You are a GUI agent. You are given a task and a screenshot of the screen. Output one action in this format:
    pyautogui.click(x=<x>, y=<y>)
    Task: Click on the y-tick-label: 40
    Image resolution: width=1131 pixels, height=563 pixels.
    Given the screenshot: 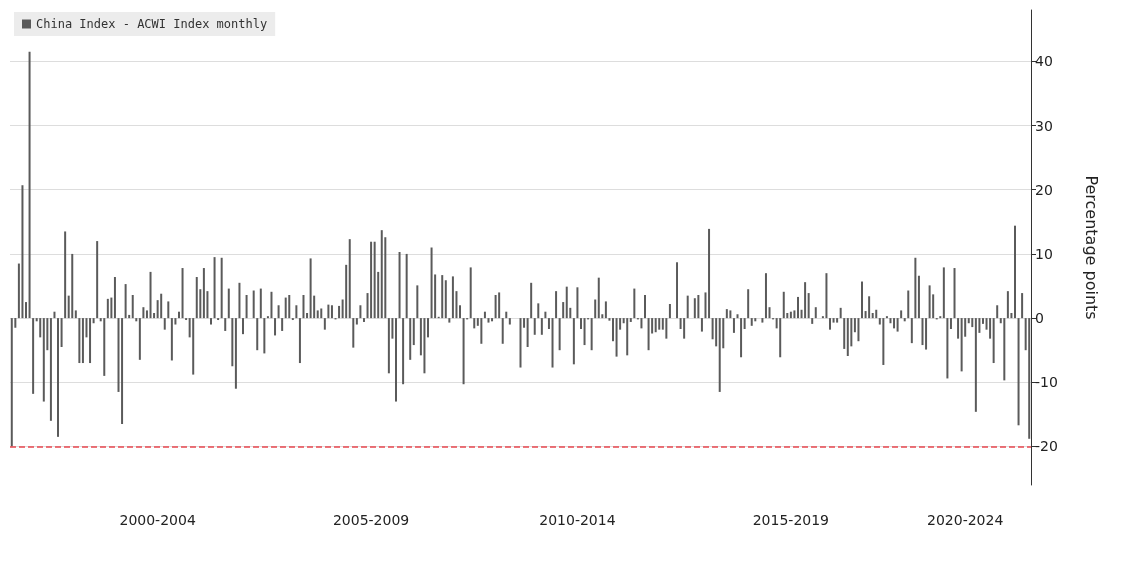 What is the action you would take?
    pyautogui.click(x=1044, y=61)
    